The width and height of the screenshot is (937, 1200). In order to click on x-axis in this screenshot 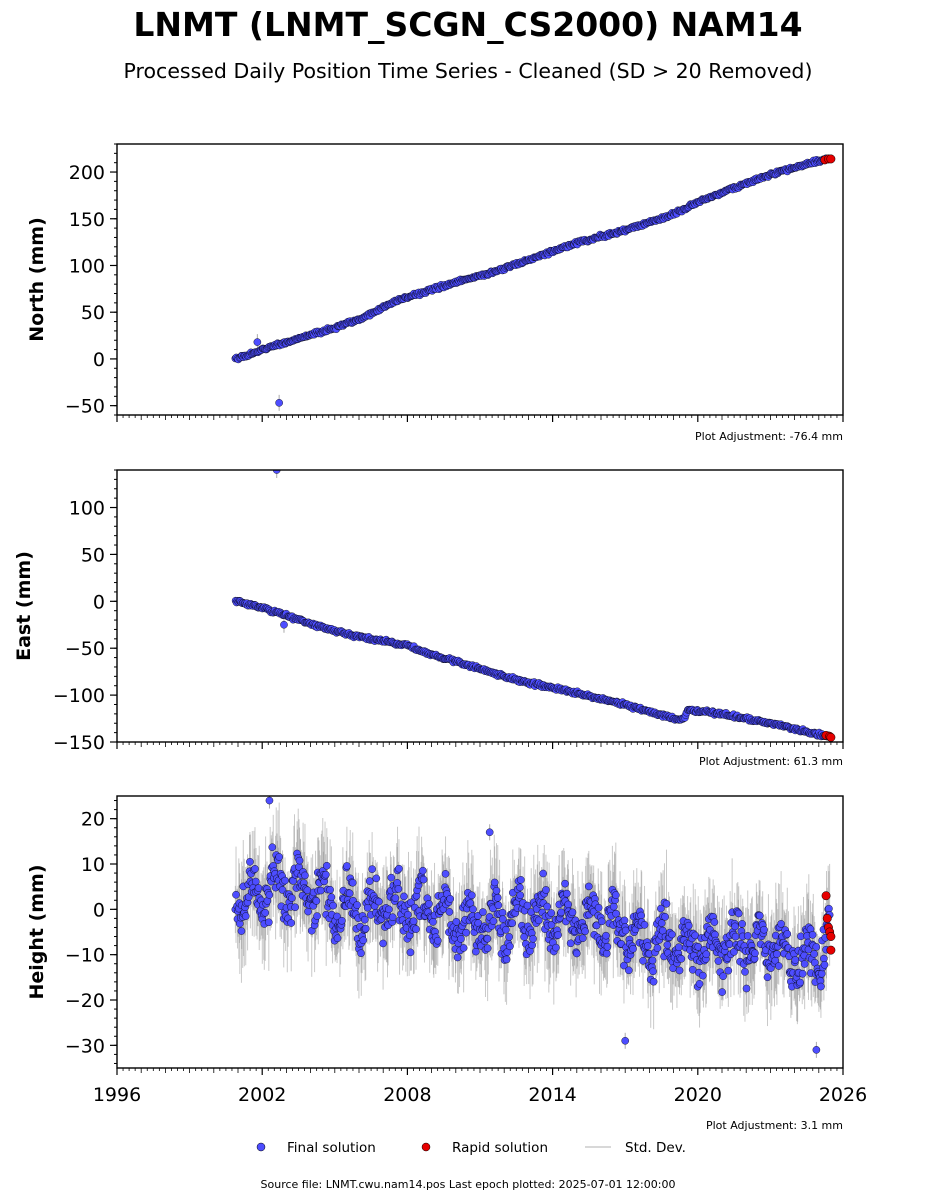, I will do `click(480, 418)`.